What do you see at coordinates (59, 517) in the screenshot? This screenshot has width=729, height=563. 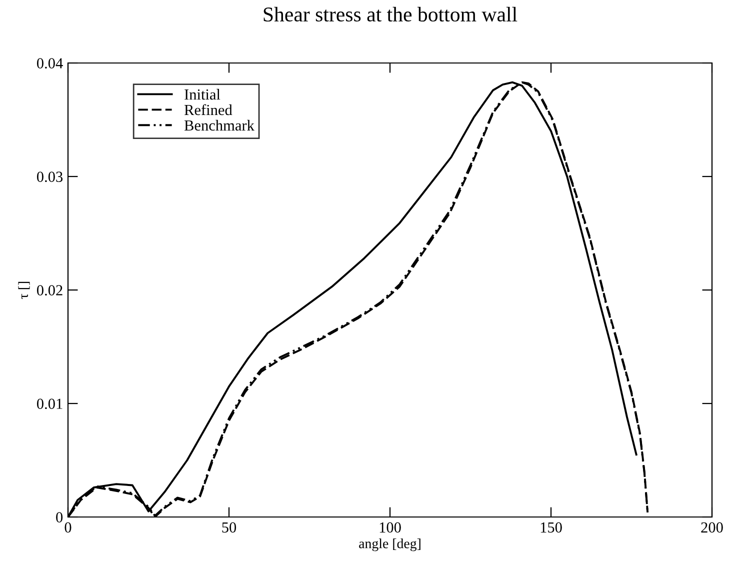 I see `y-tick-label: 0` at bounding box center [59, 517].